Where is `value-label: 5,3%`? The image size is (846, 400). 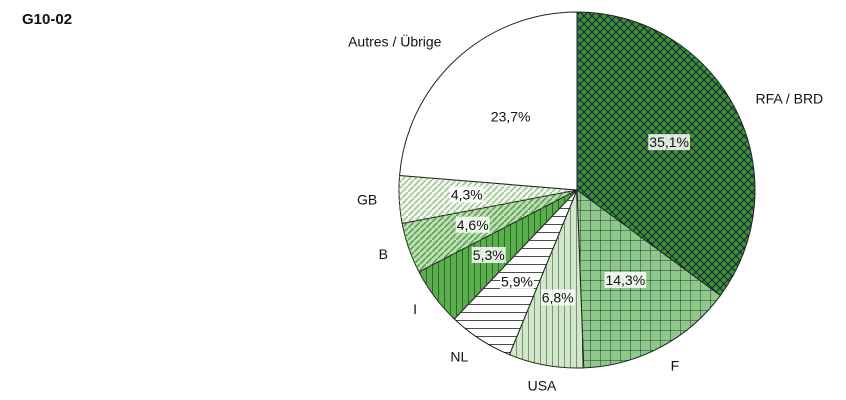
value-label: 5,3% is located at coordinates (489, 255).